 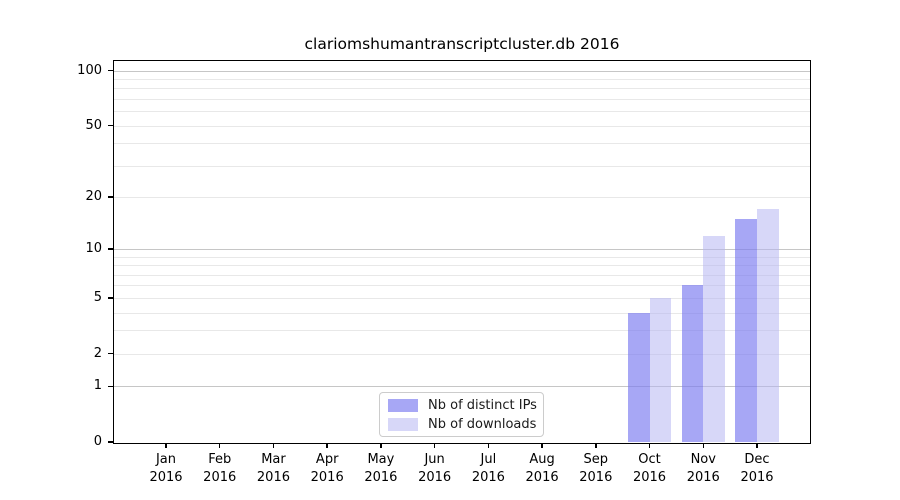 I want to click on x-tick-label: Feb 2016, so click(x=220, y=468).